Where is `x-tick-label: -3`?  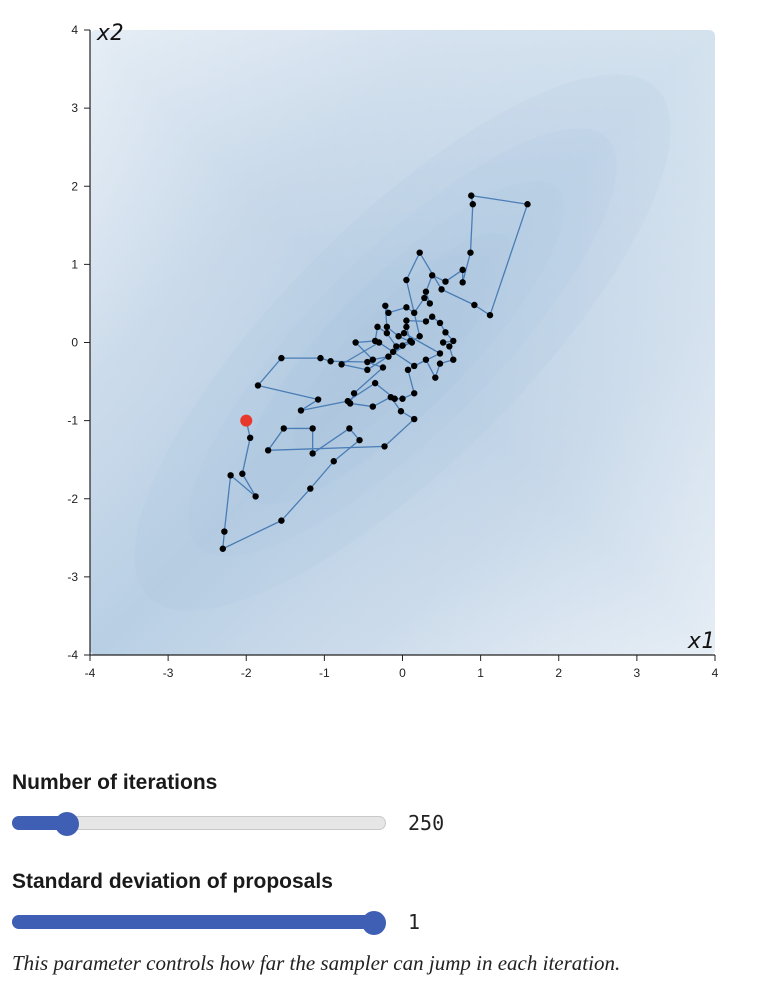
x-tick-label: -3 is located at coordinates (168, 673).